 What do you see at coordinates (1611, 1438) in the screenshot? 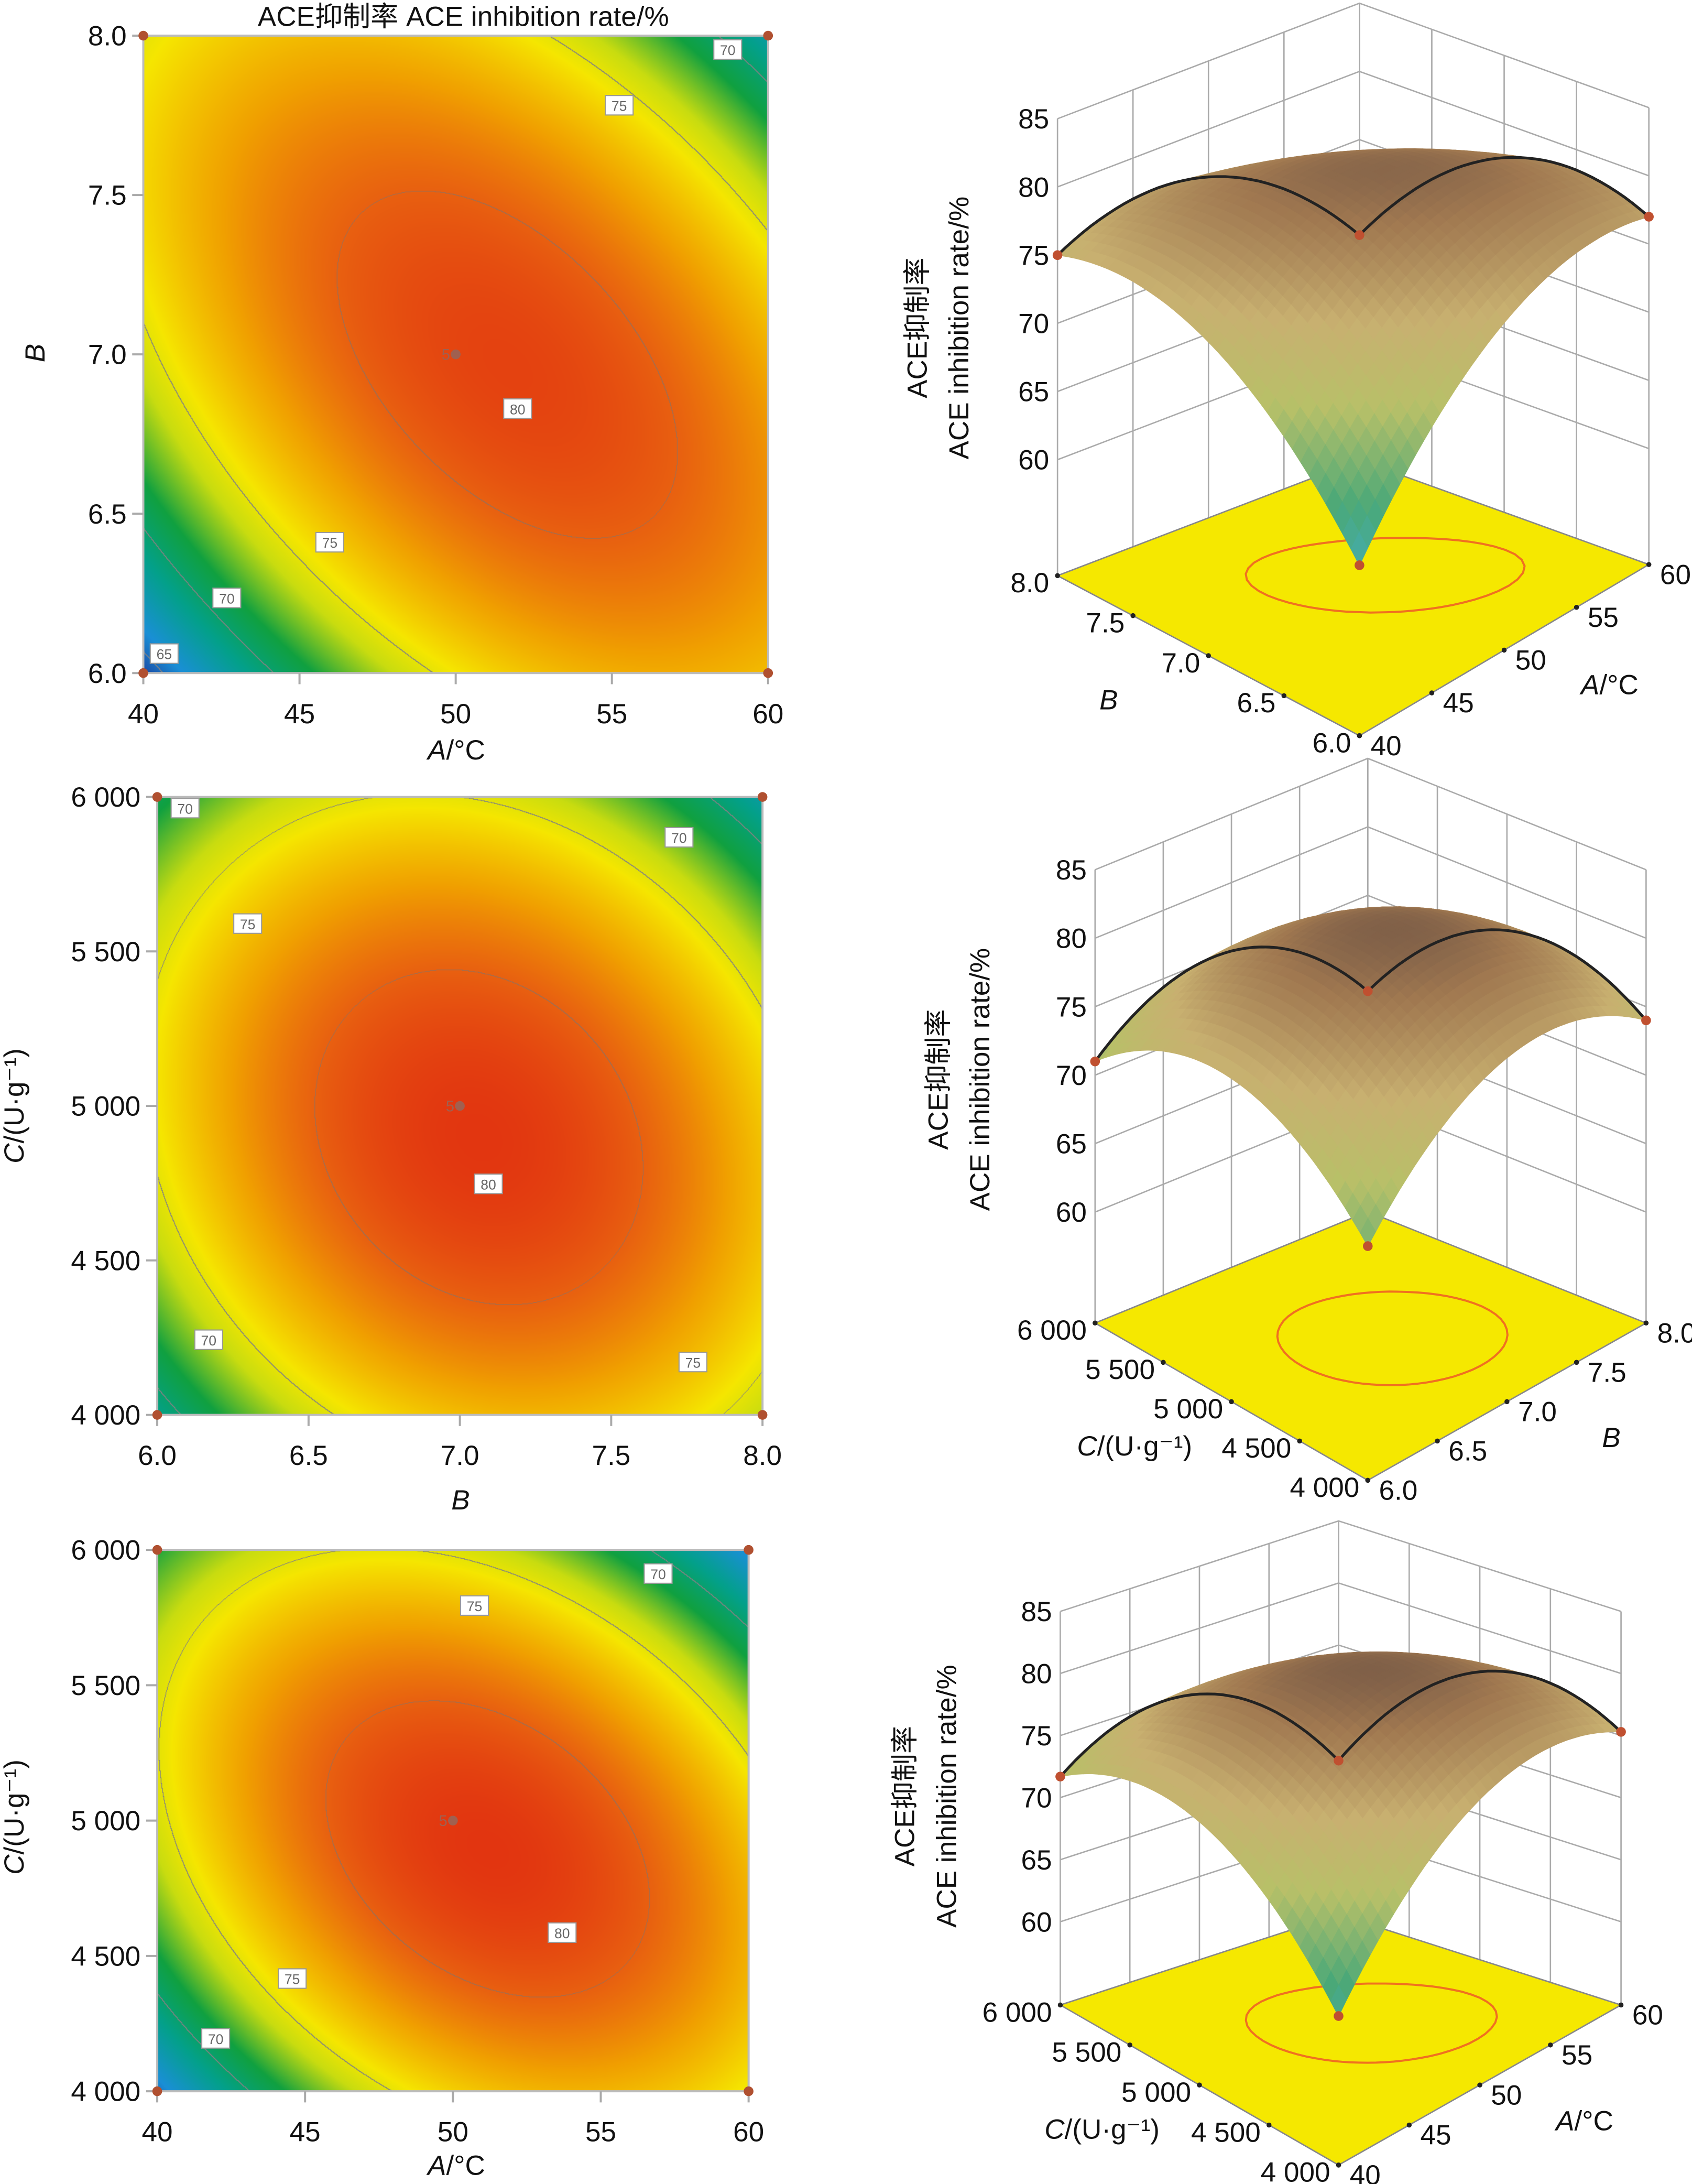
I see `right-axis-title: B` at bounding box center [1611, 1438].